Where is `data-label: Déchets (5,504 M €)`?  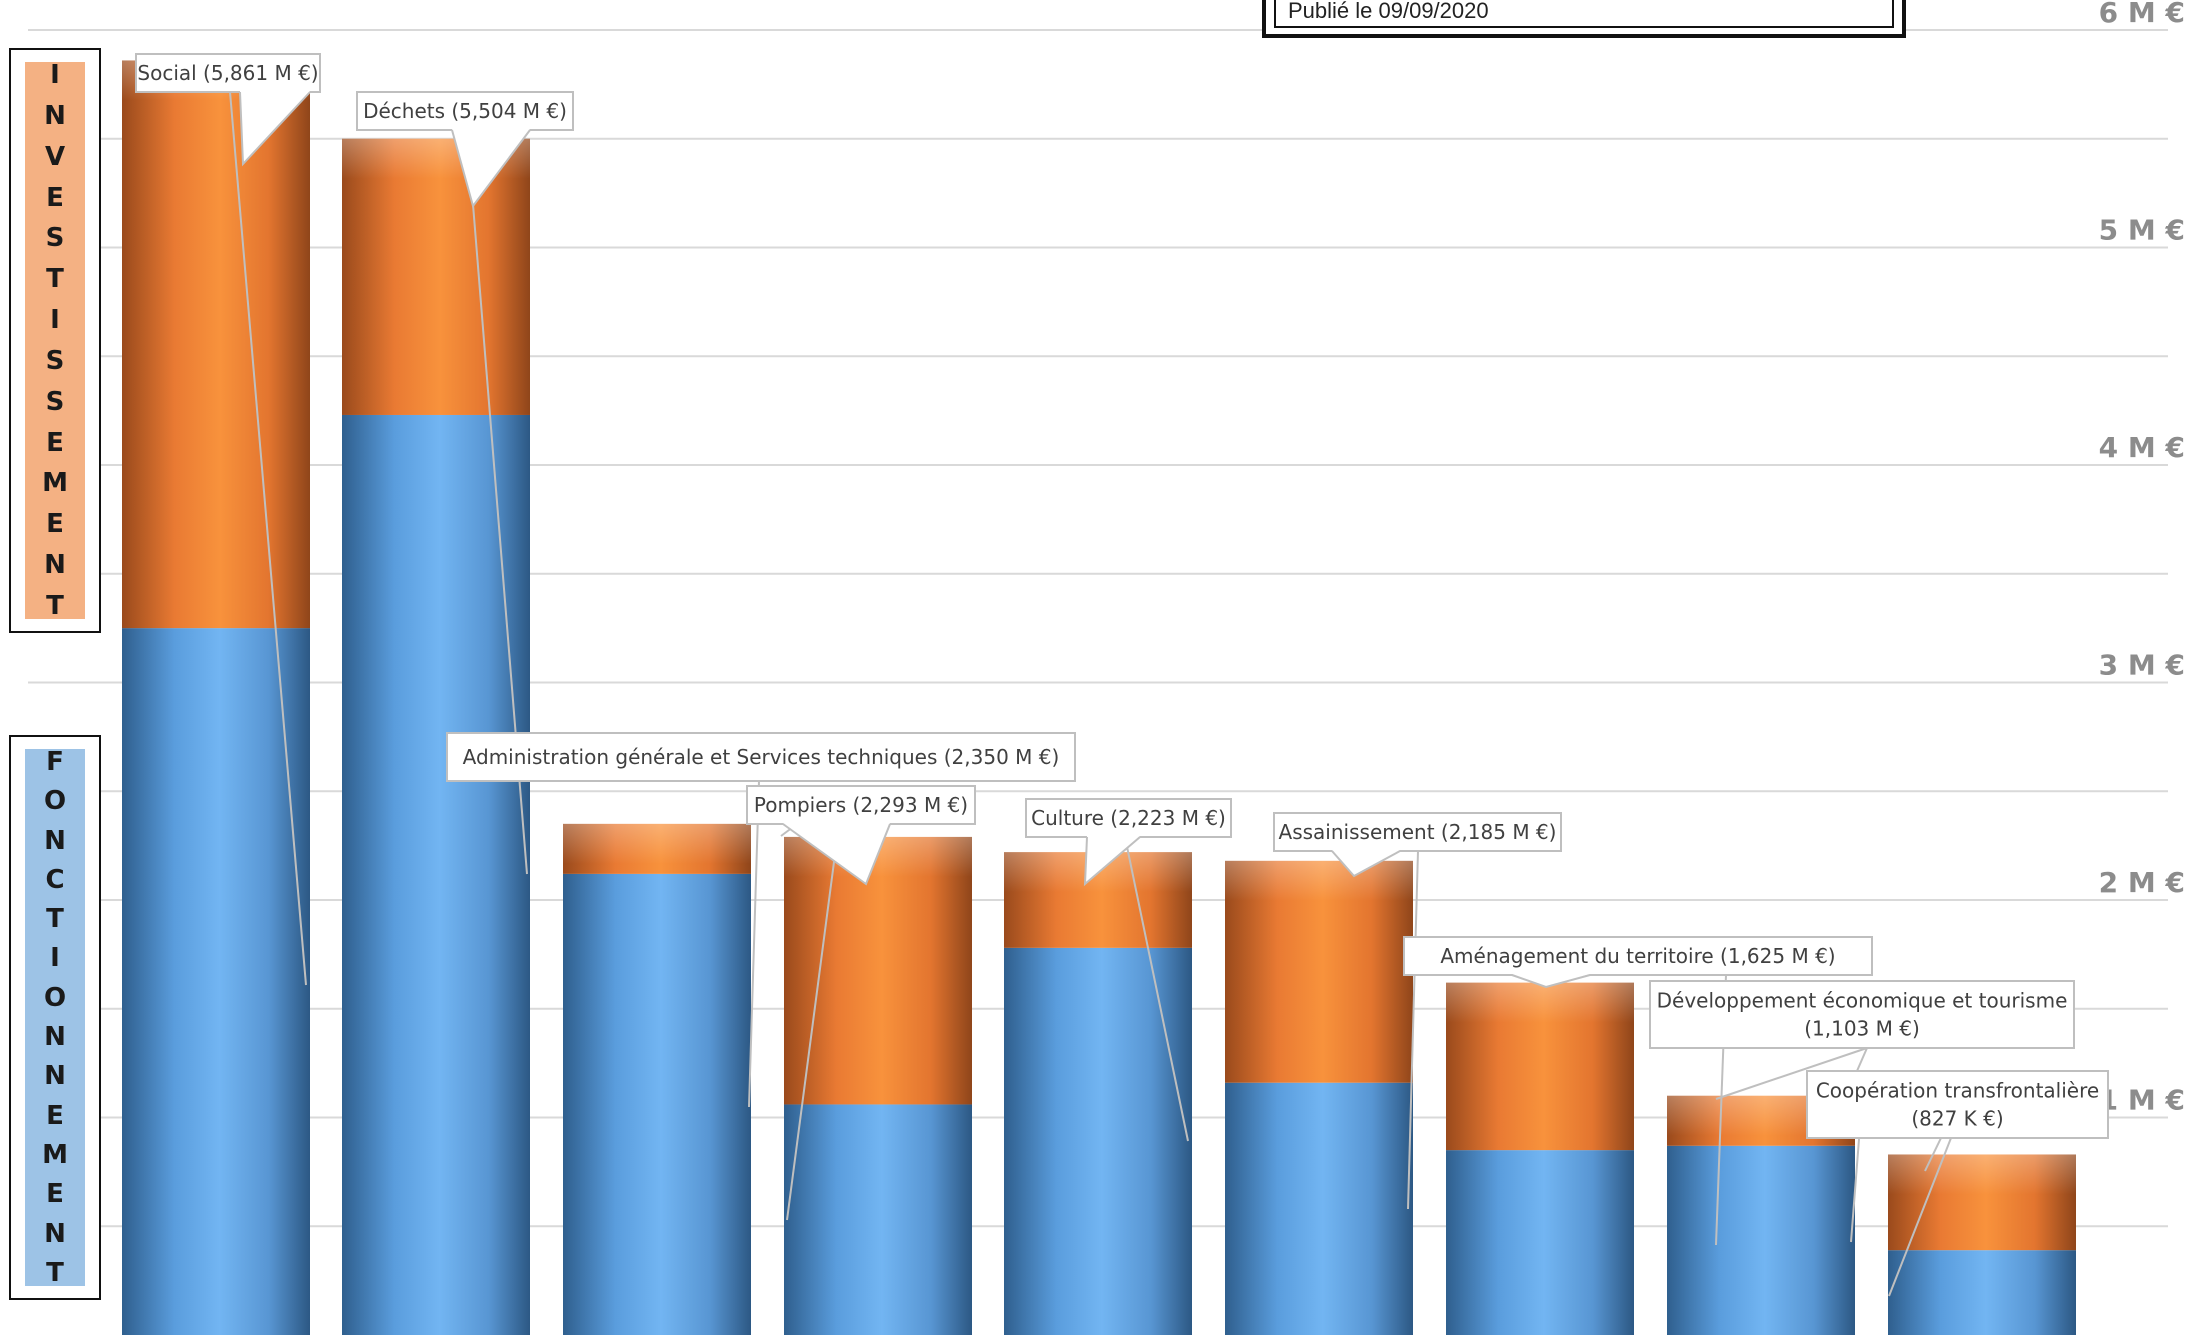
data-label: Déchets (5,504 M €) is located at coordinates (465, 150).